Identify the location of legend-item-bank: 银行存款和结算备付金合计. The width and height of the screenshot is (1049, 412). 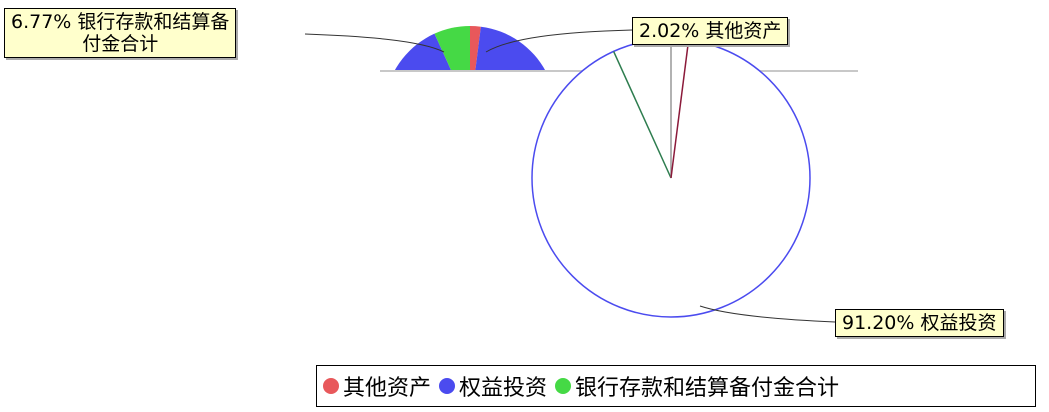
(697, 386).